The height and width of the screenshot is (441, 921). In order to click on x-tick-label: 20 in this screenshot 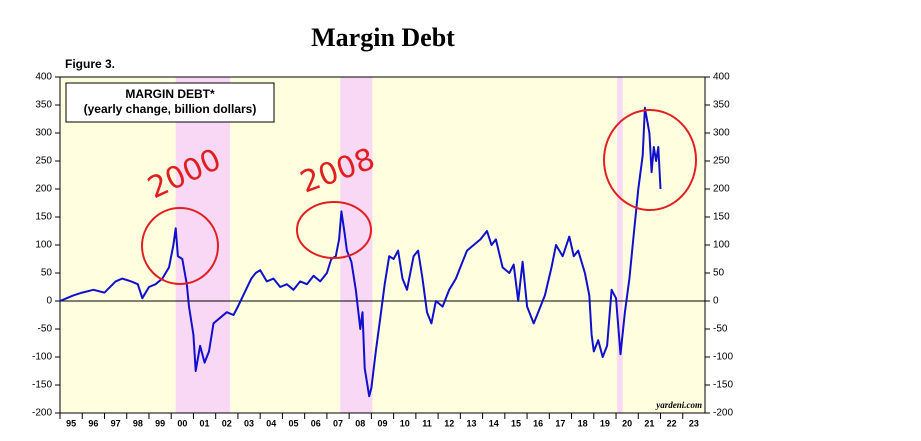, I will do `click(627, 423)`.